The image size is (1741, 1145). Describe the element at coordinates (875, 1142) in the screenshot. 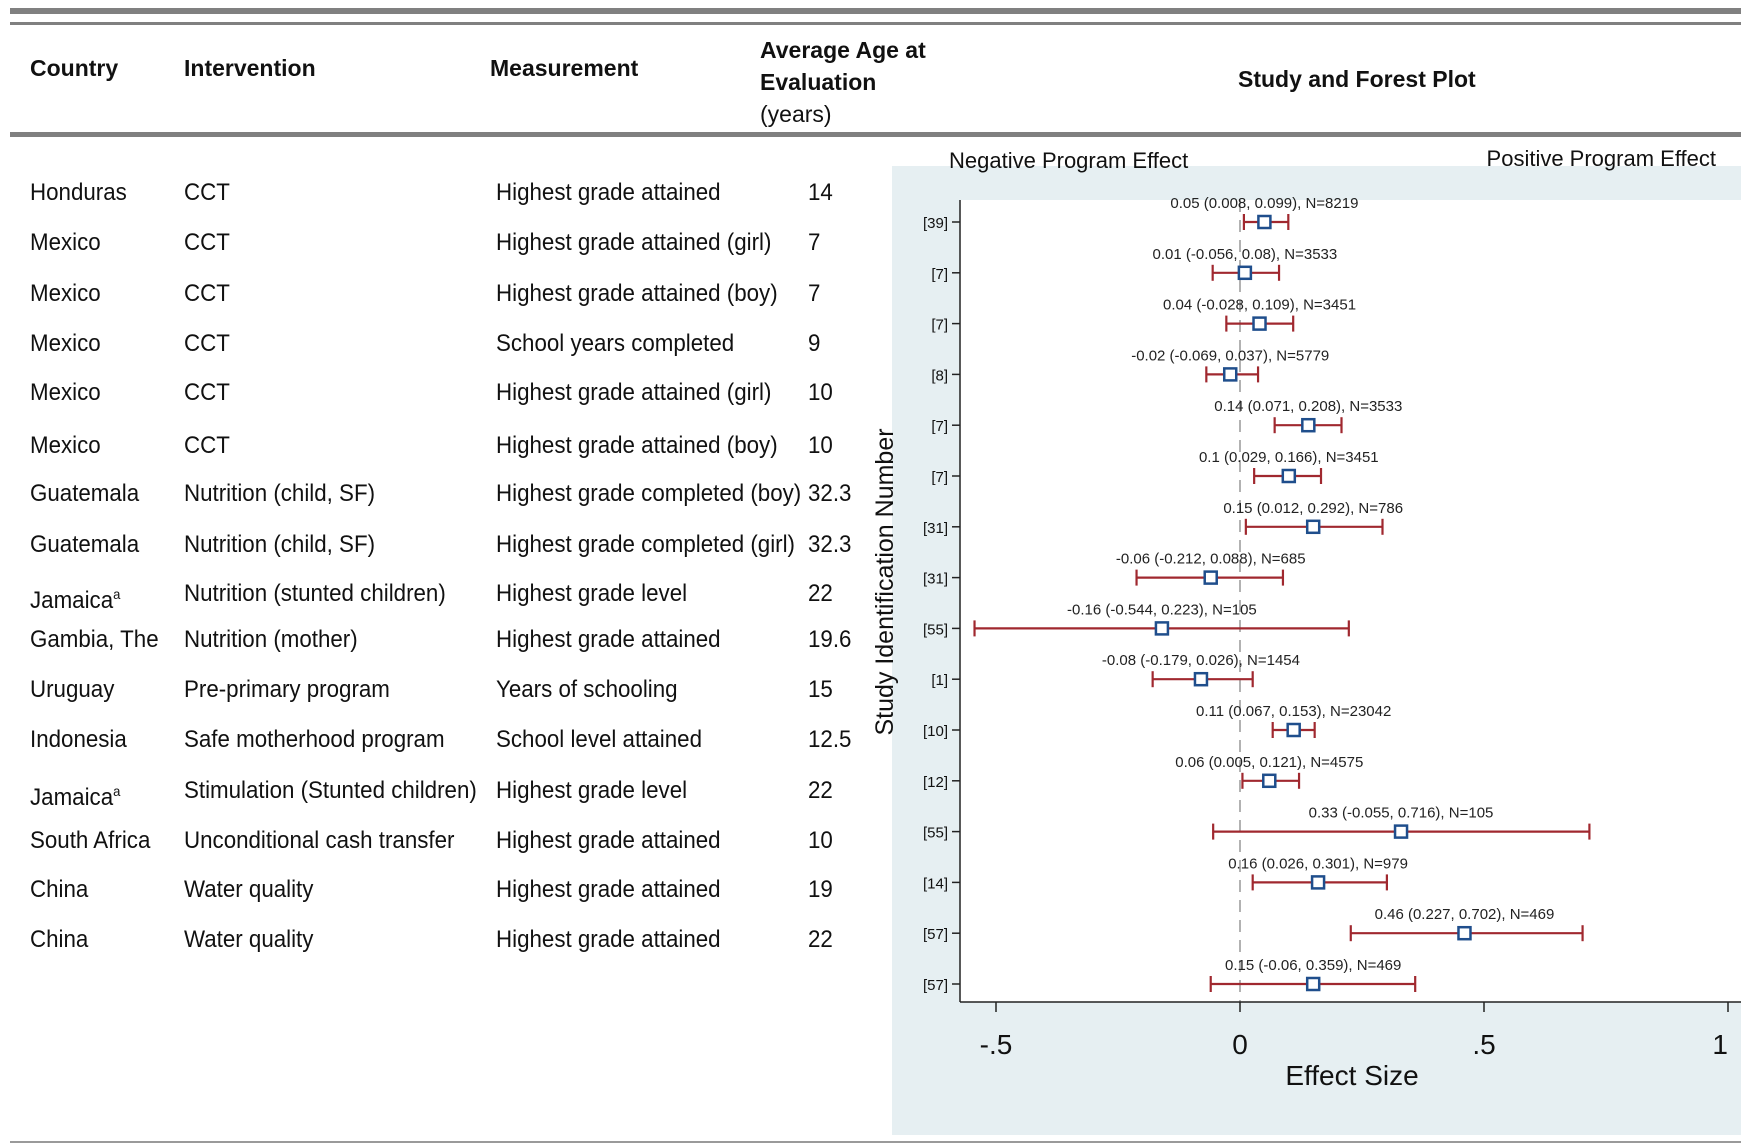

I see `bottom-rule` at that location.